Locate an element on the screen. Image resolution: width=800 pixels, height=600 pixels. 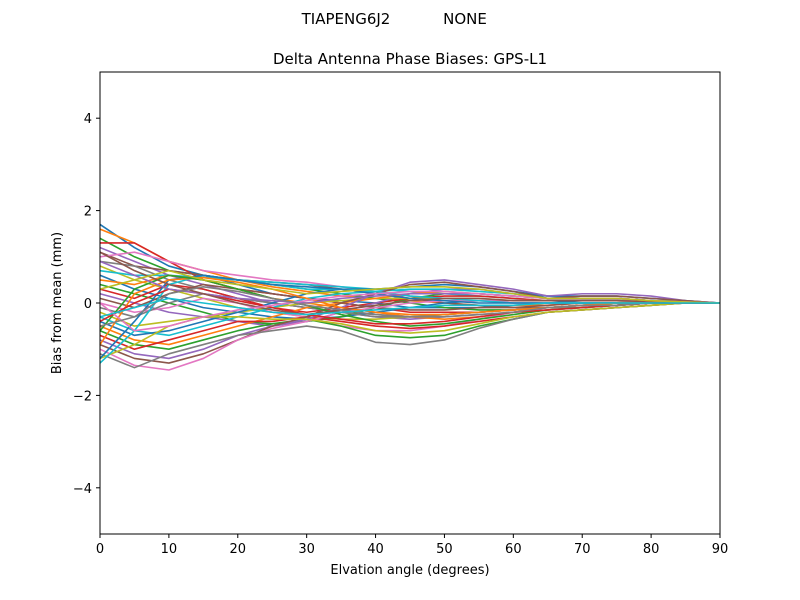
x-tick-label: 20 is located at coordinates (238, 549).